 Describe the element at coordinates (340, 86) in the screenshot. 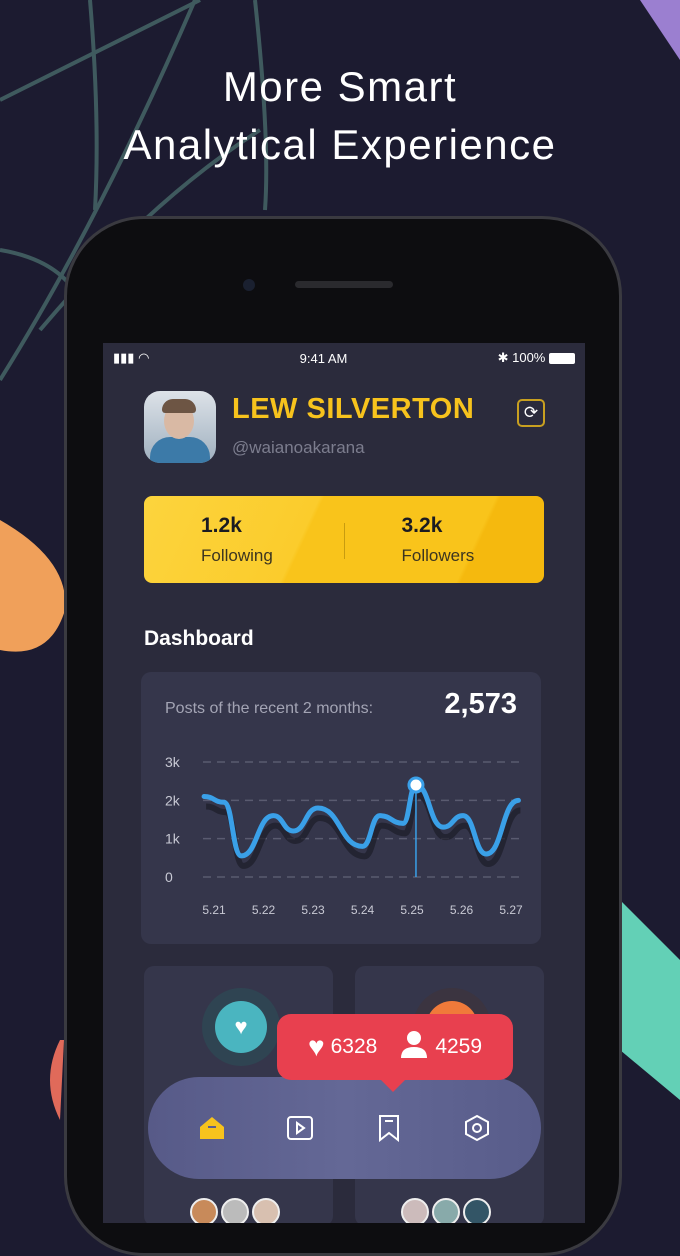

I see `headline-line1: More Smart` at that location.